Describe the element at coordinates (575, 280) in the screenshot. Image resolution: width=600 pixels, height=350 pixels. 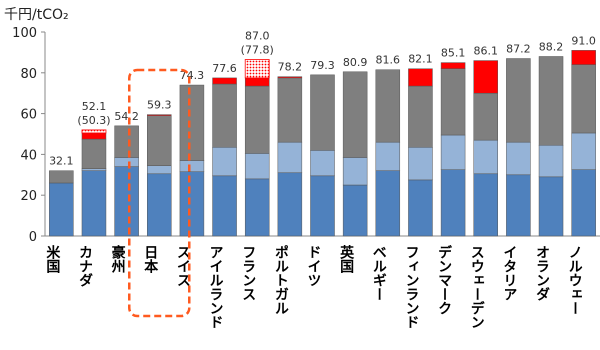
I see `category-label: ノルウェー` at that location.